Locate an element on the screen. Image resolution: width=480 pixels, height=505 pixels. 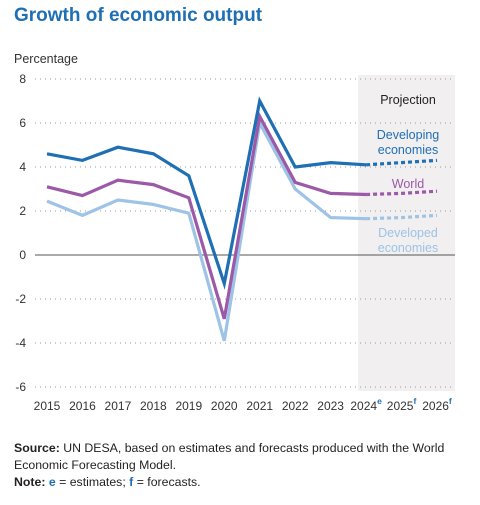
abbreviation-note: Note: e = estimates; f = forecasts. is located at coordinates (240, 482).